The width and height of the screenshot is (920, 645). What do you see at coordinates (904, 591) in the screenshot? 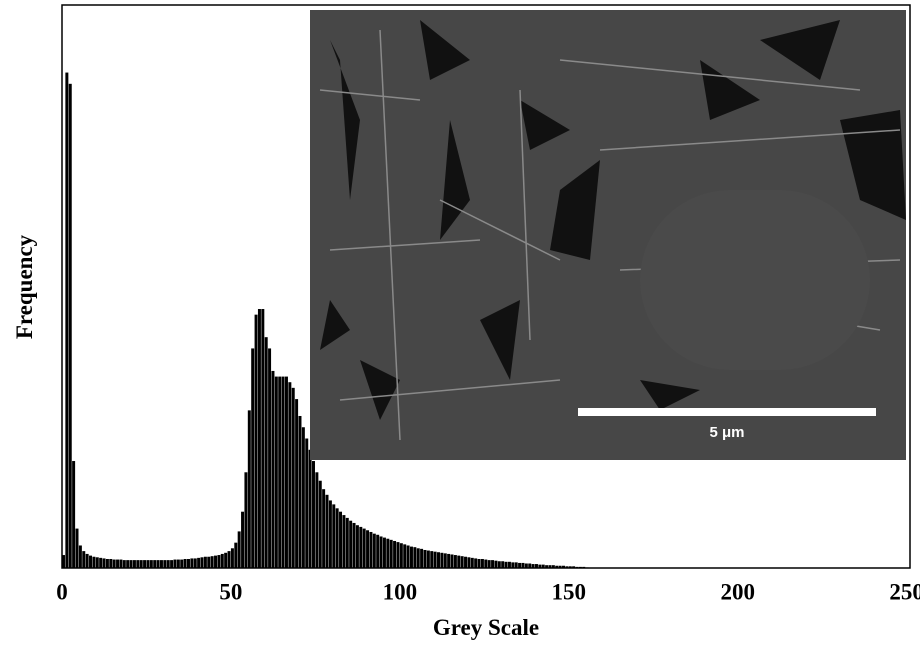
I see `x-tick-label: 250` at bounding box center [904, 591].